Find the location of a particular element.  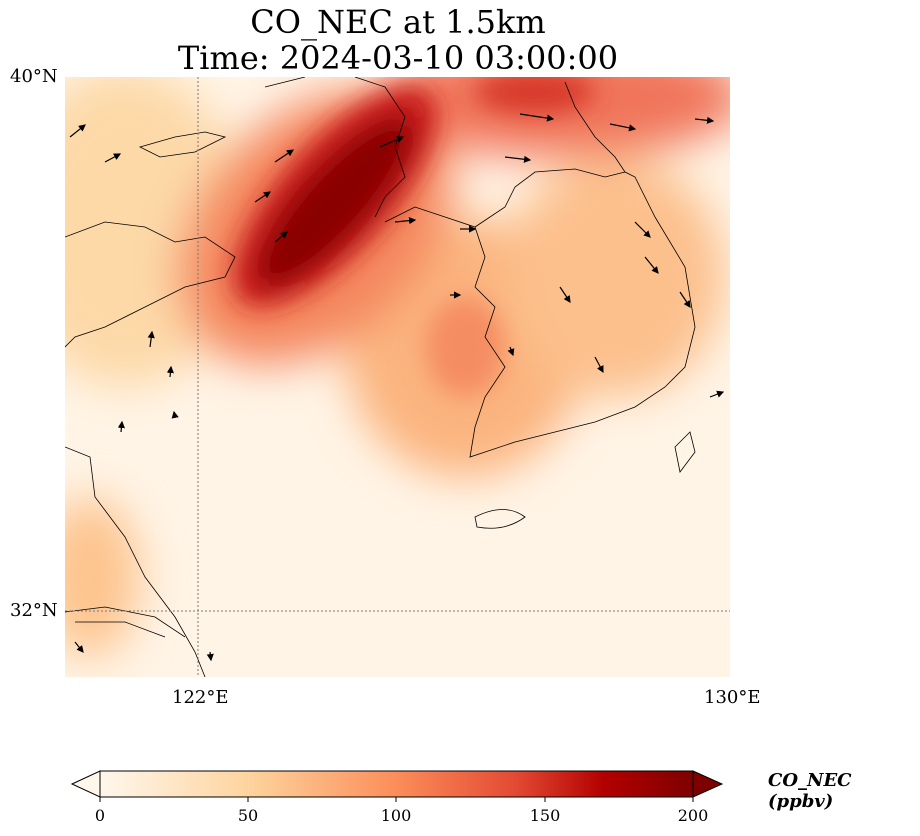

plot-title-line1: CO_NEC at 1.5km is located at coordinates (398, 22).